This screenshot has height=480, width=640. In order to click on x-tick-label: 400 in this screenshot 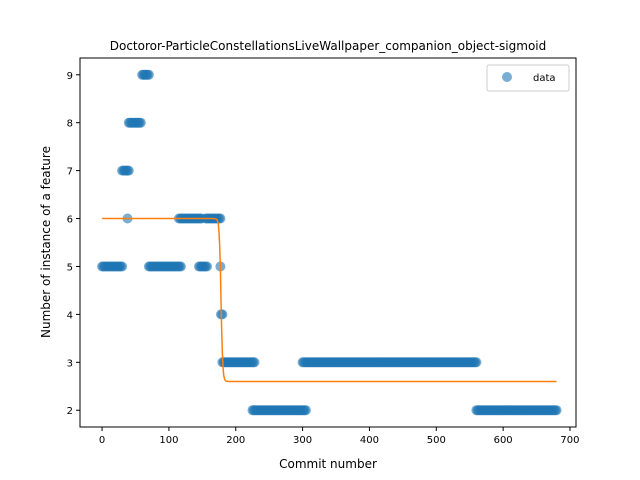, I will do `click(369, 440)`.